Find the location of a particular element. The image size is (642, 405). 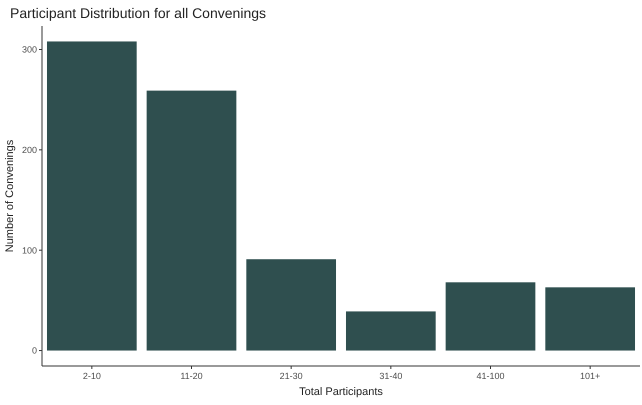

x-tick-label: 2-10 is located at coordinates (91, 376).